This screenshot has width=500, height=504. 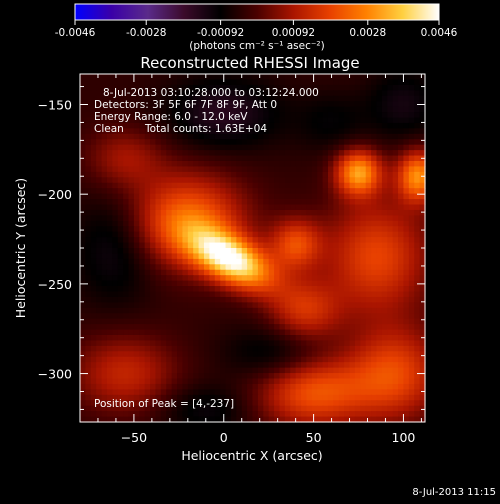 I want to click on colorbar-tick-label: -0.0046, so click(x=75, y=33).